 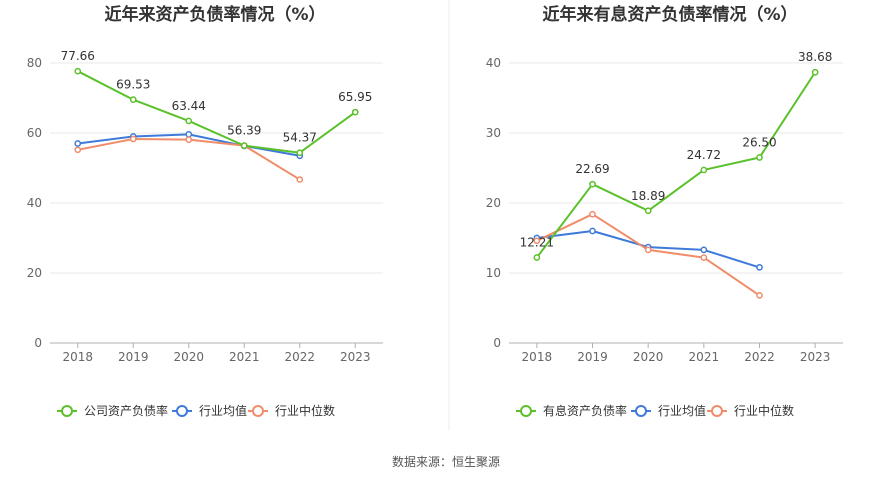 What do you see at coordinates (585, 410) in the screenshot?
I see `legend-label: 有息资产负债率` at bounding box center [585, 410].